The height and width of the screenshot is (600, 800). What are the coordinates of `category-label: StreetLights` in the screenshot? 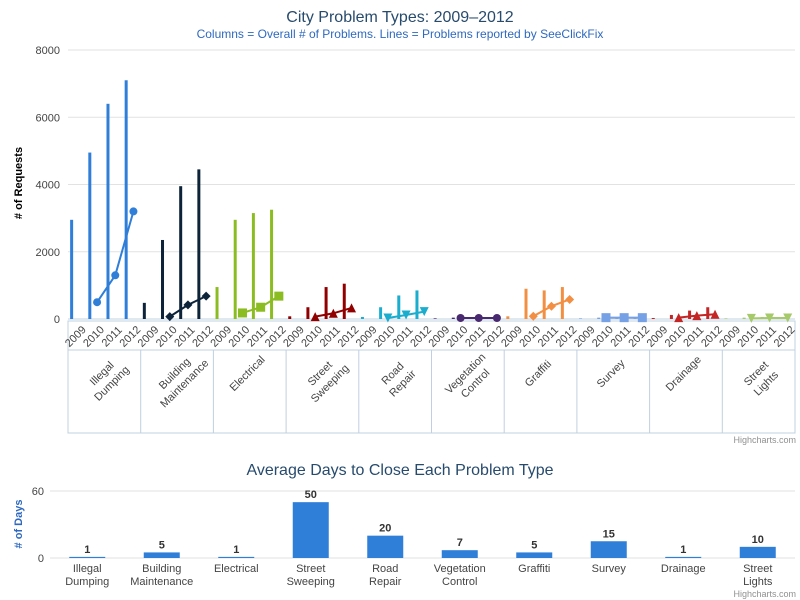 It's located at (761, 378).